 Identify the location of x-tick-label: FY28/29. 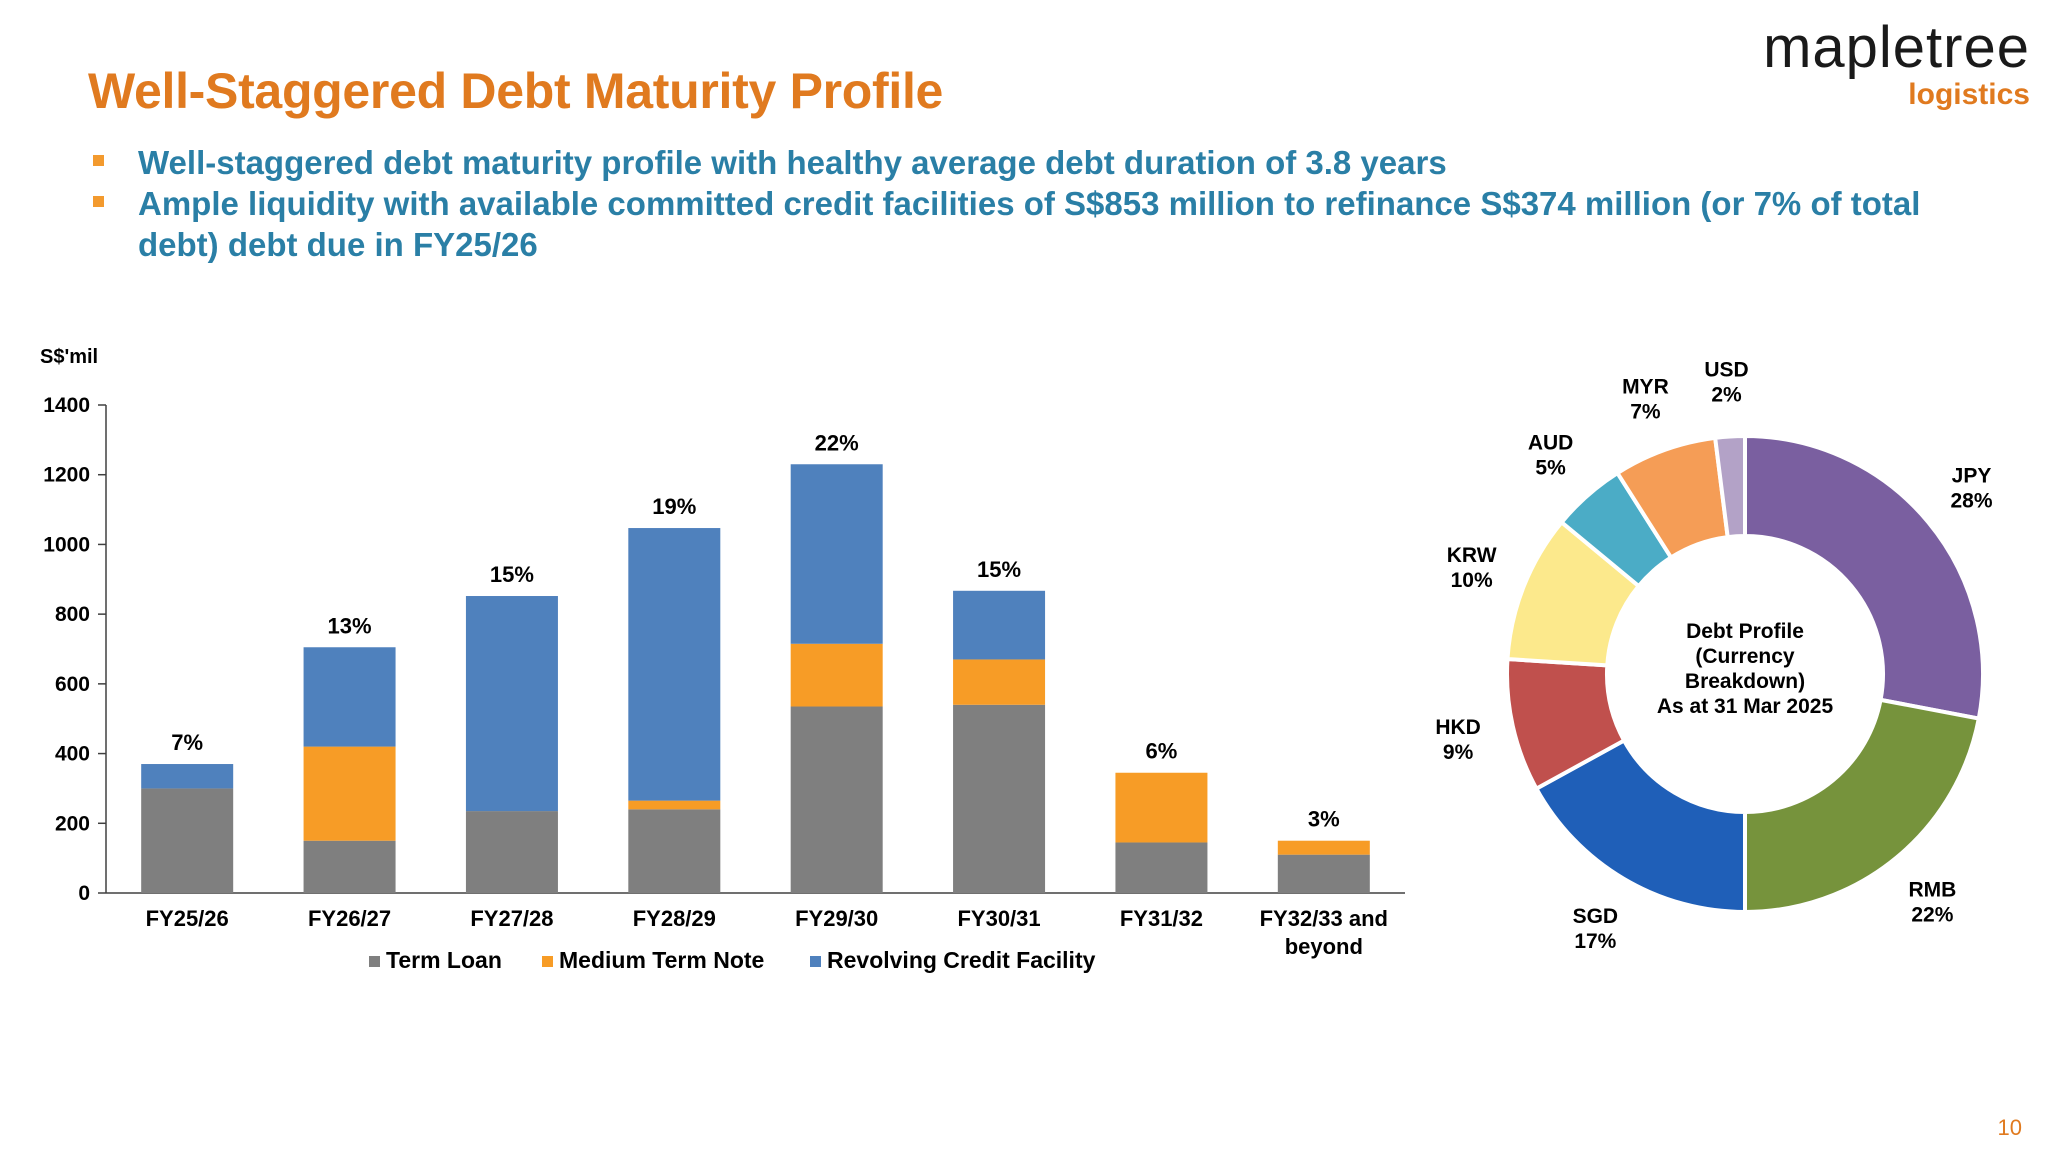
(674, 918).